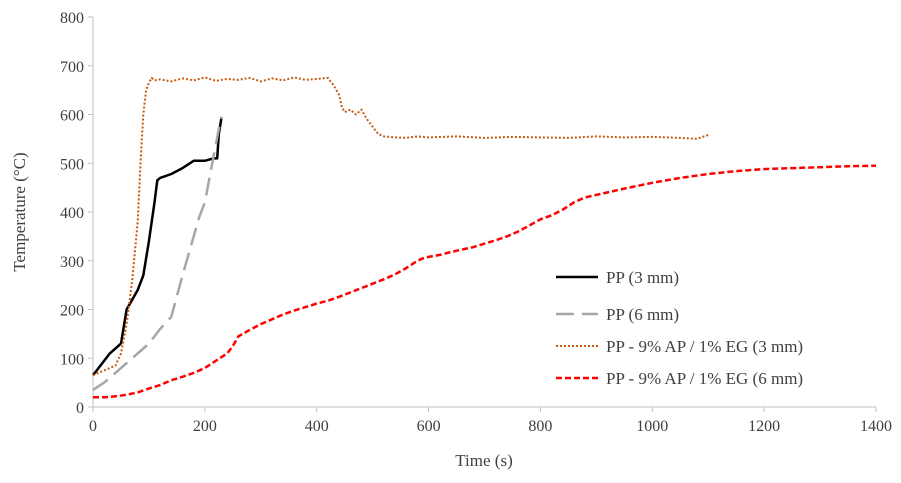 This screenshot has width=901, height=483. I want to click on x-tick-label: 600, so click(429, 426).